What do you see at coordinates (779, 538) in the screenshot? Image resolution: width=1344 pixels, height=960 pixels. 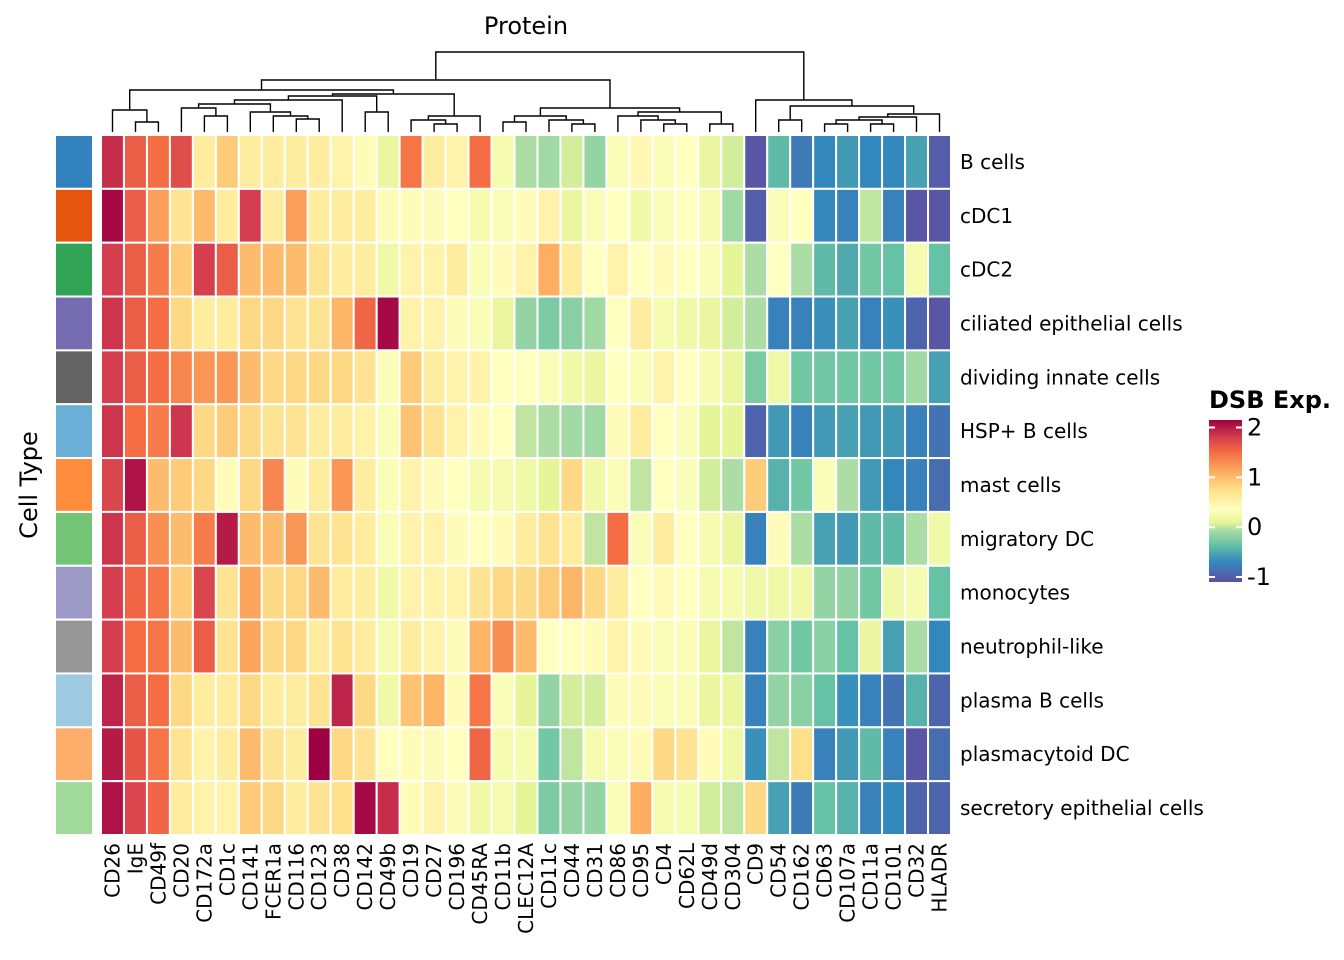 I see `heatmap-cell-migratory-dc-cd54` at bounding box center [779, 538].